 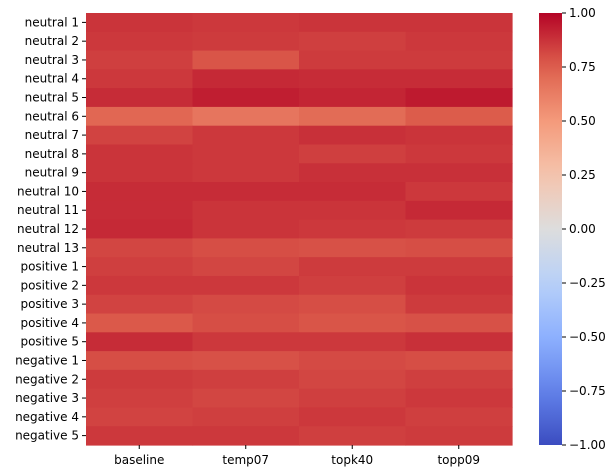 I want to click on colorbar-tick-label: −0.50, so click(x=587, y=337).